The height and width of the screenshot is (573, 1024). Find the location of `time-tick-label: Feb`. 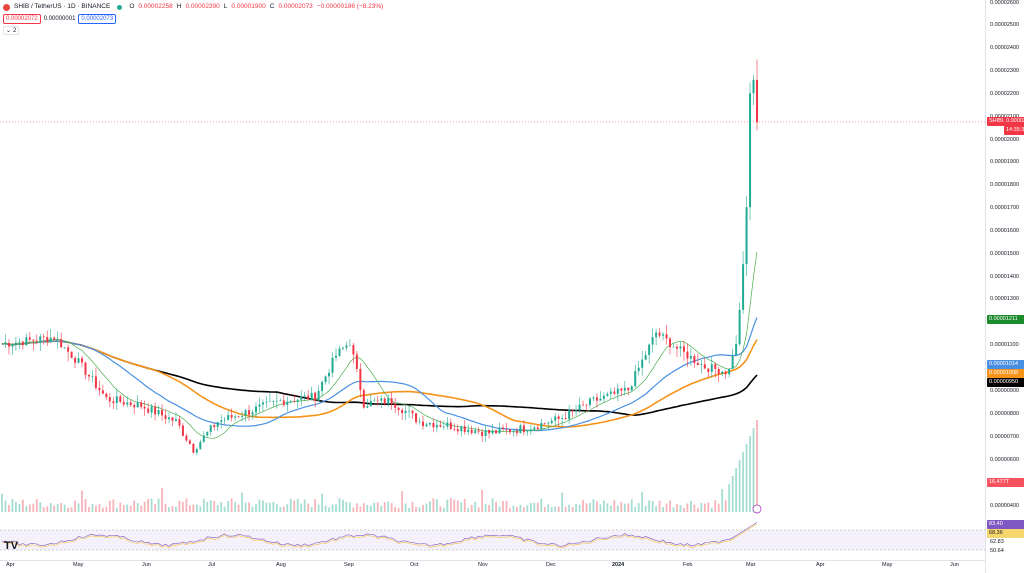

time-tick-label: Feb is located at coordinates (688, 565).